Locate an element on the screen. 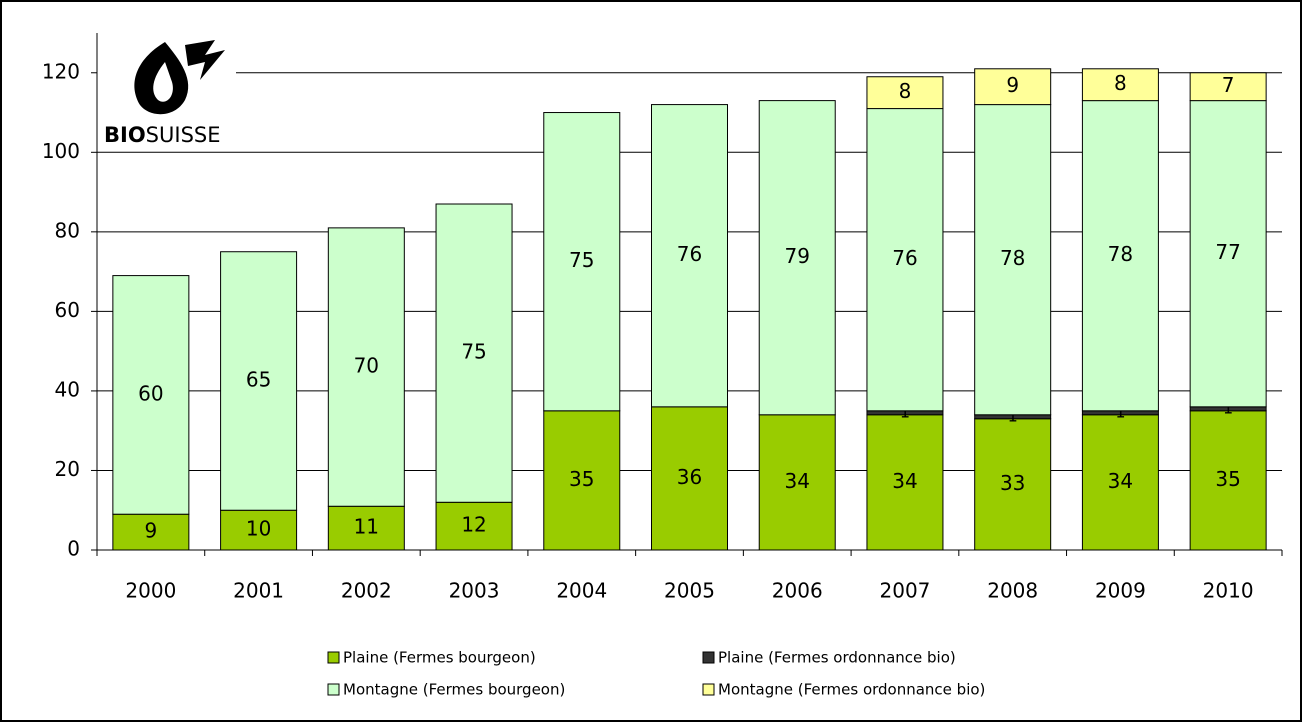 The height and width of the screenshot is (722, 1302). legend-label: Plaine (Fermes bourgeon) is located at coordinates (439, 658).